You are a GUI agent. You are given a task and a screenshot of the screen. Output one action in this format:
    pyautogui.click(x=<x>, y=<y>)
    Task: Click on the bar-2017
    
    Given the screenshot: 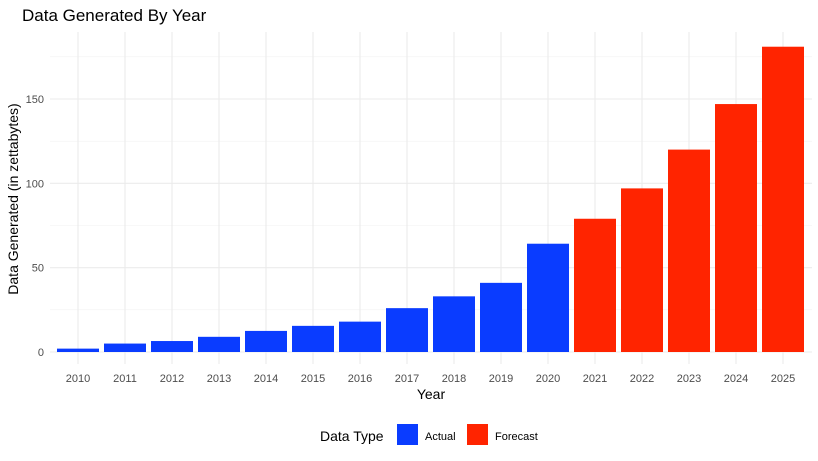 What is the action you would take?
    pyautogui.click(x=407, y=330)
    